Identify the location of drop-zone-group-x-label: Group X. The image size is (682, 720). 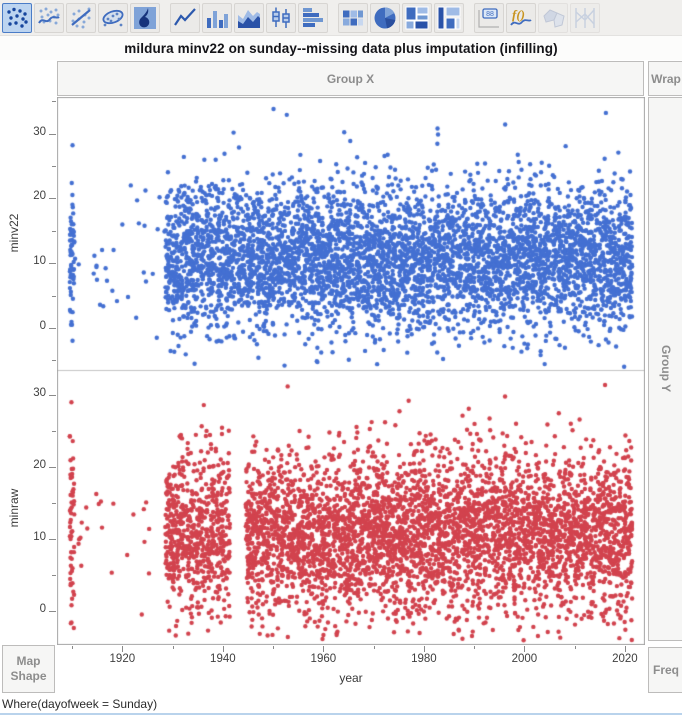
(350, 78).